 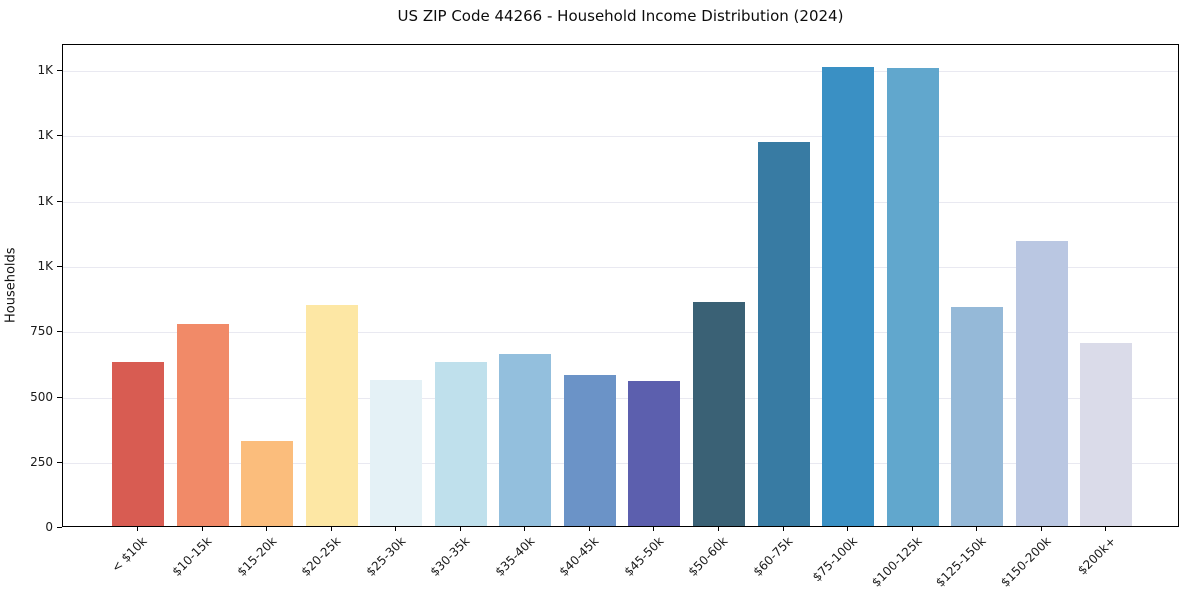 What do you see at coordinates (1096, 556) in the screenshot?
I see `x-tick-label: $200k+` at bounding box center [1096, 556].